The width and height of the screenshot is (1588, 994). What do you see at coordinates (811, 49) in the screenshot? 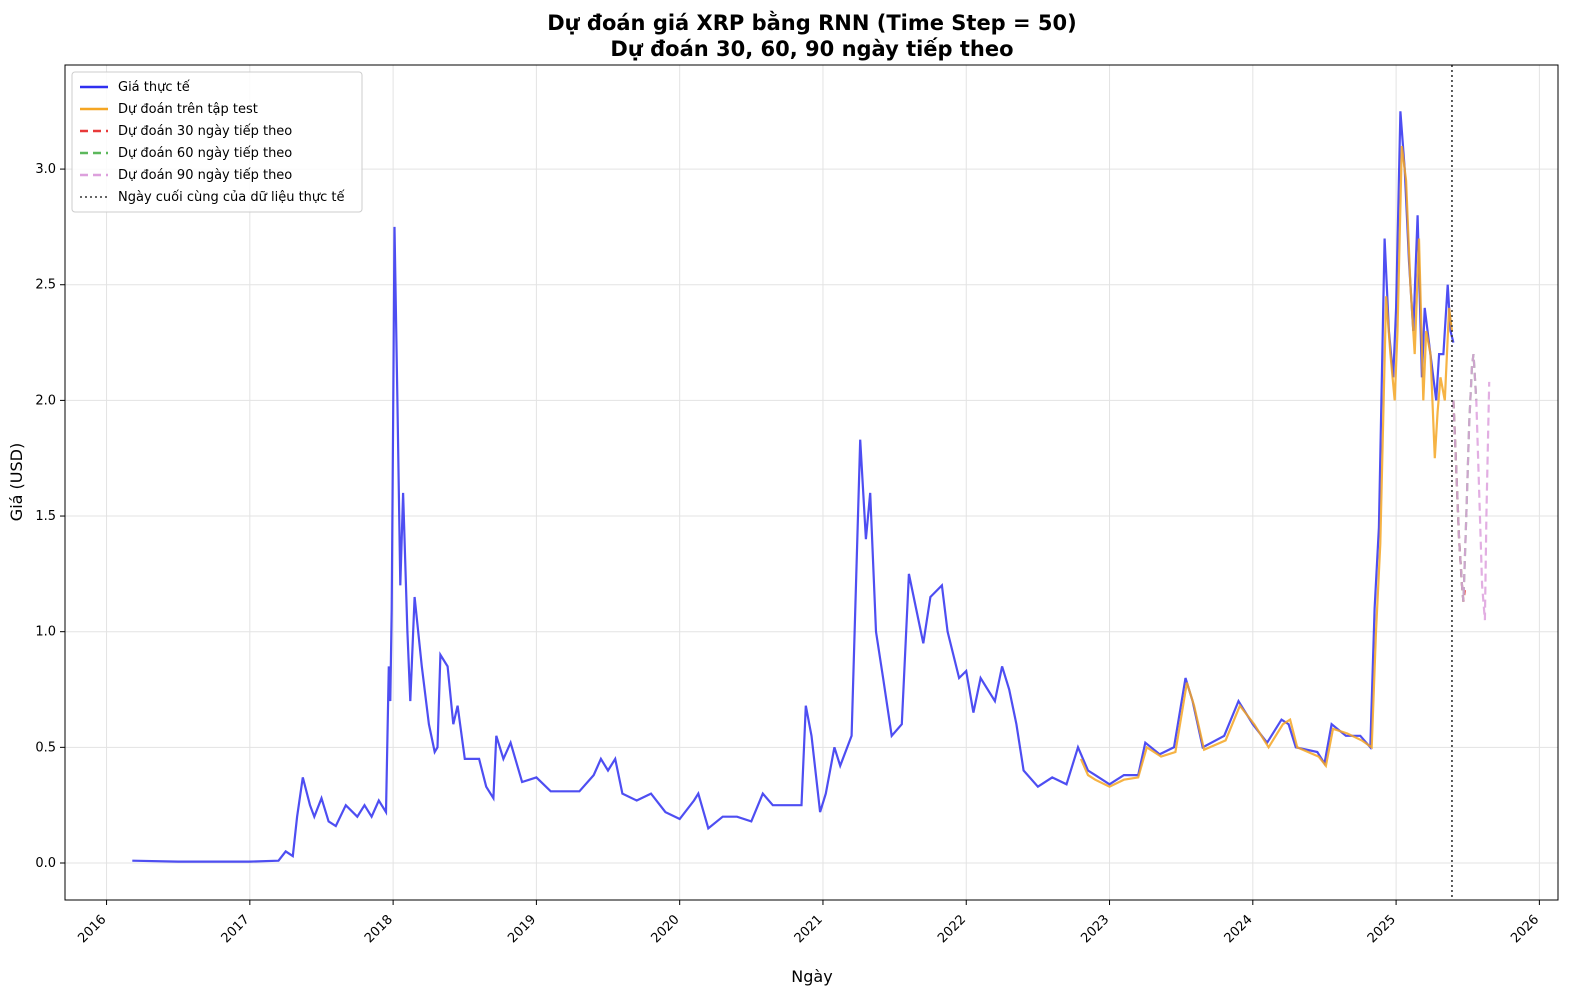
I see `chart-subtitle: Dự đoán 30, 60, 90 ngày tiếp theo` at bounding box center [811, 49].